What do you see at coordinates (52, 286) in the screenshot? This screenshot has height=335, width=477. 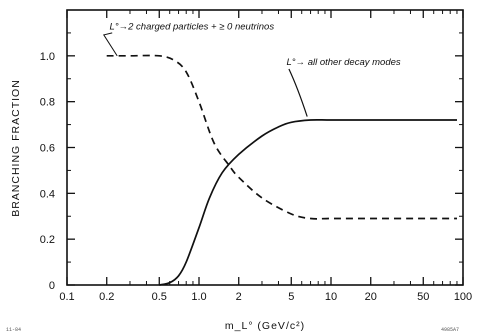 I see `y-tick-label: 0` at bounding box center [52, 286].